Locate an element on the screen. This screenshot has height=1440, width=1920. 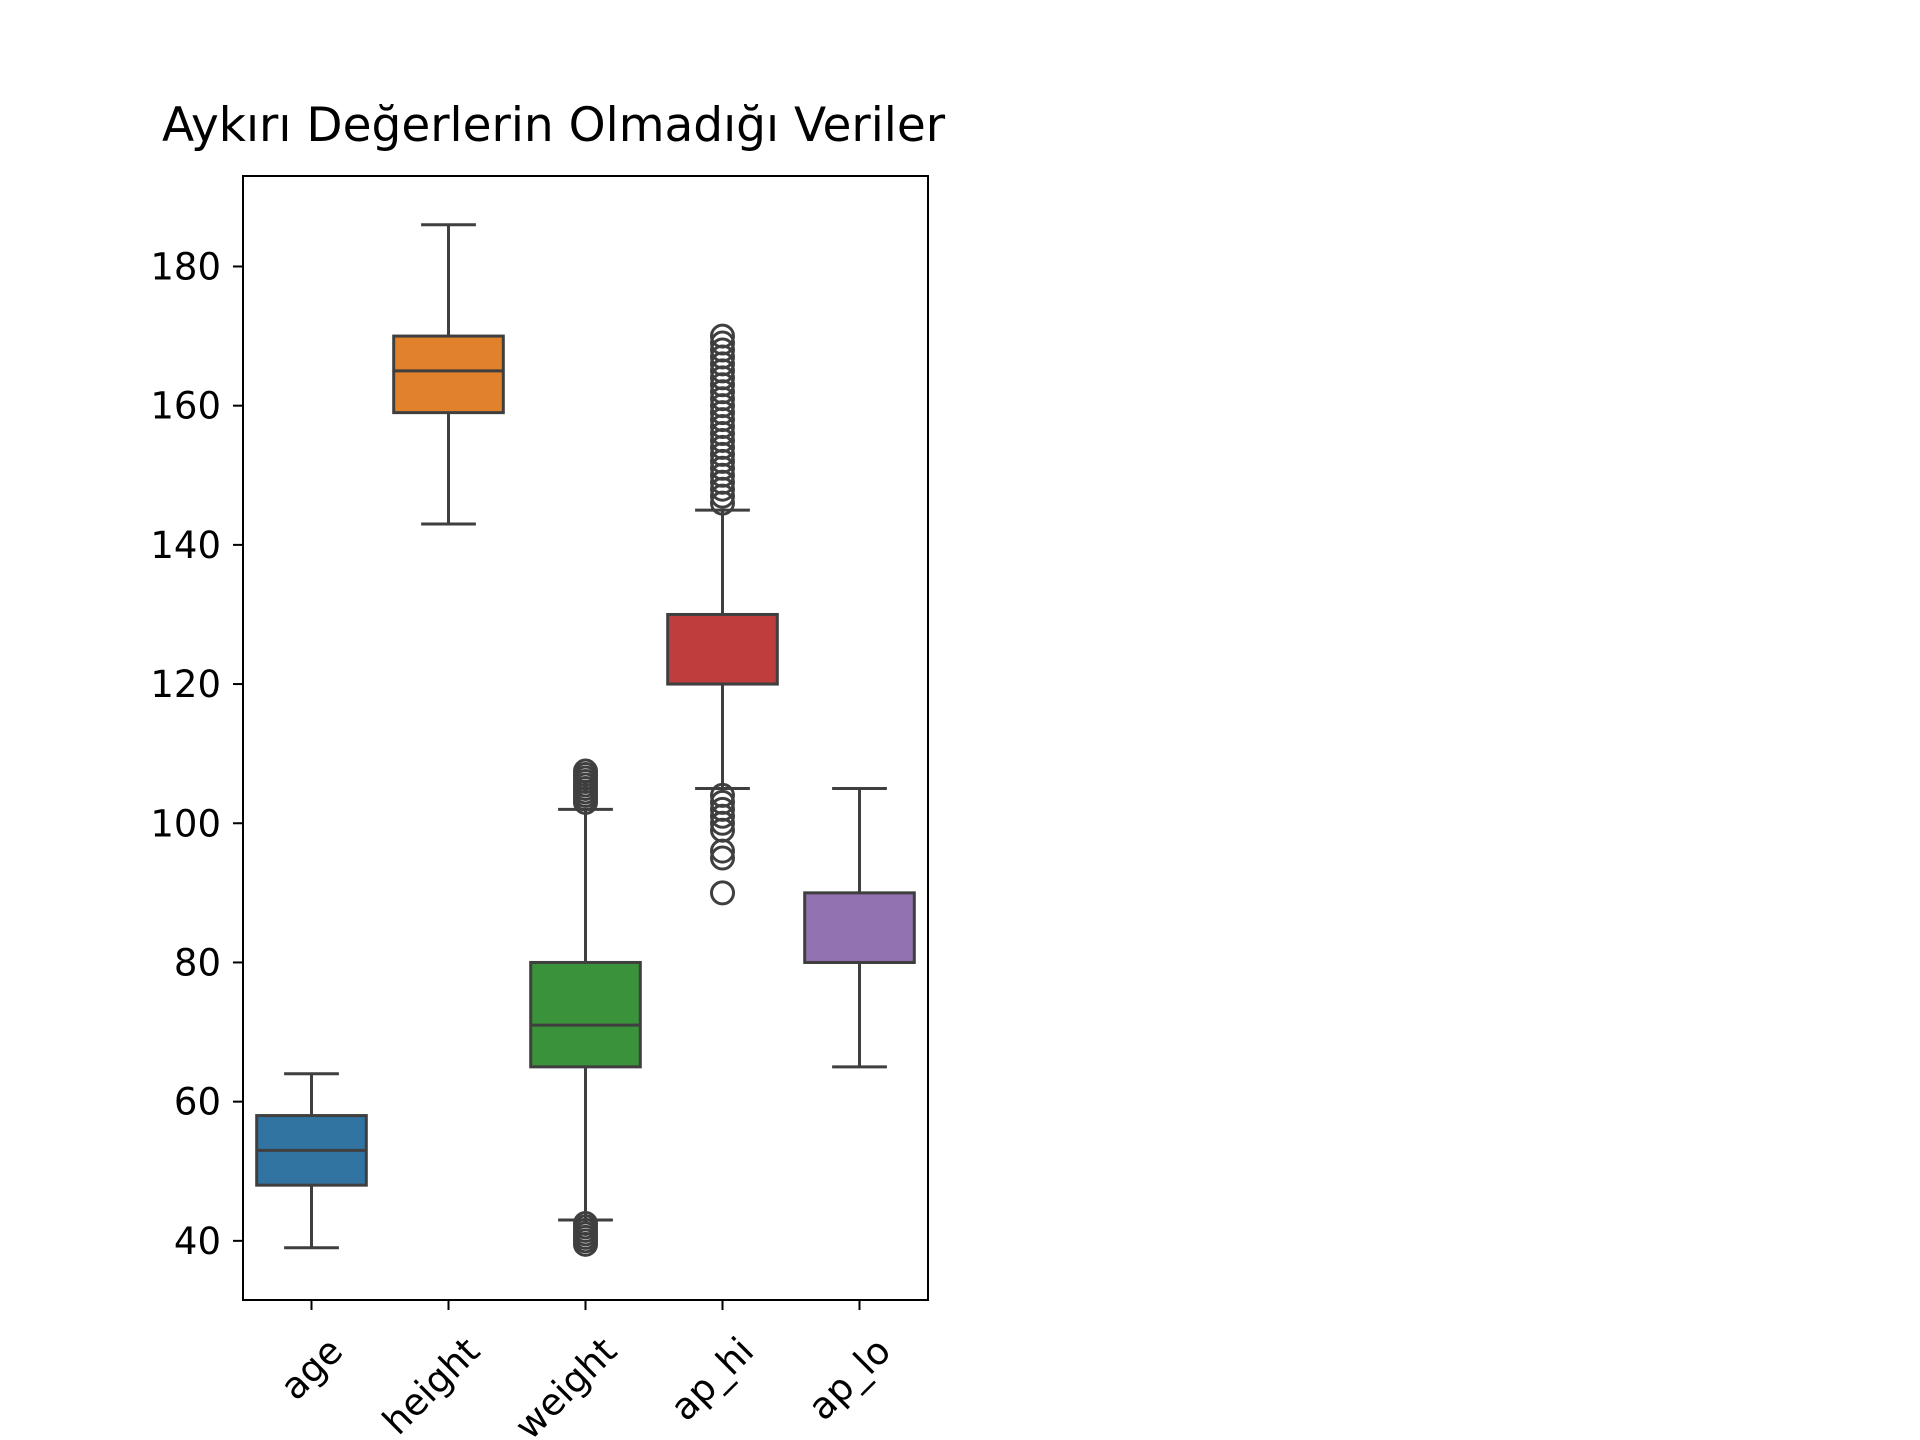
y-tick-label: 120 is located at coordinates (185, 684).